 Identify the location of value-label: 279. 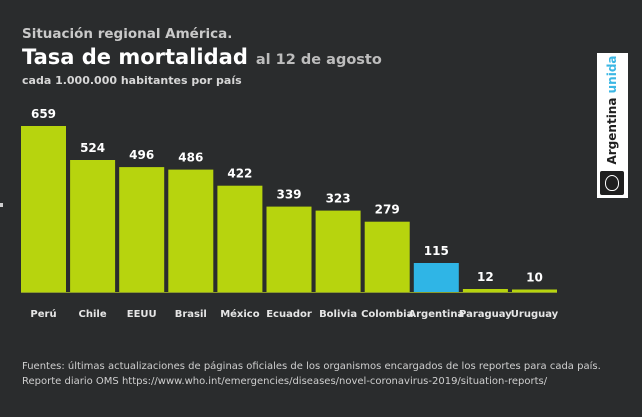
(387, 210).